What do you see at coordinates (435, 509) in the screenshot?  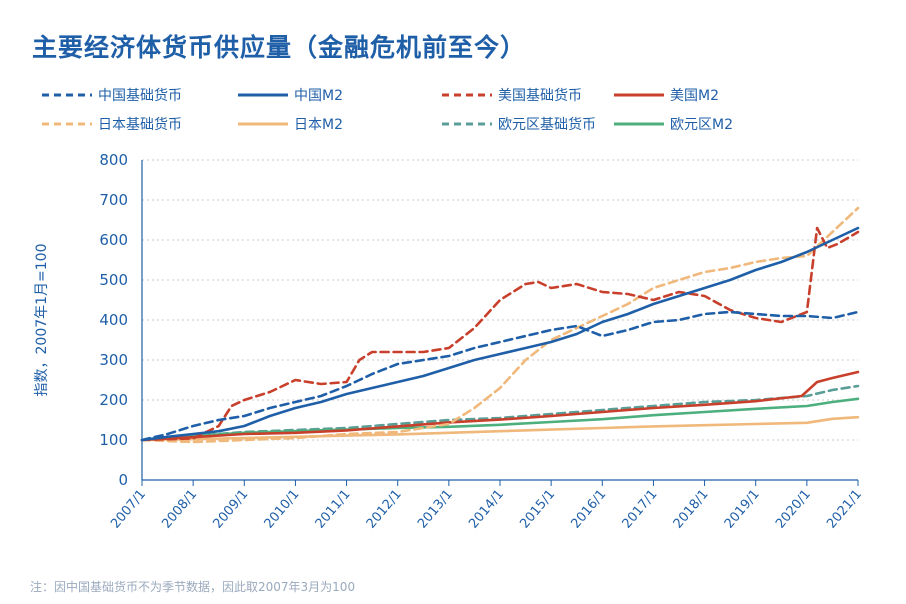 I see `x-tick-label: 2013/1` at bounding box center [435, 509].